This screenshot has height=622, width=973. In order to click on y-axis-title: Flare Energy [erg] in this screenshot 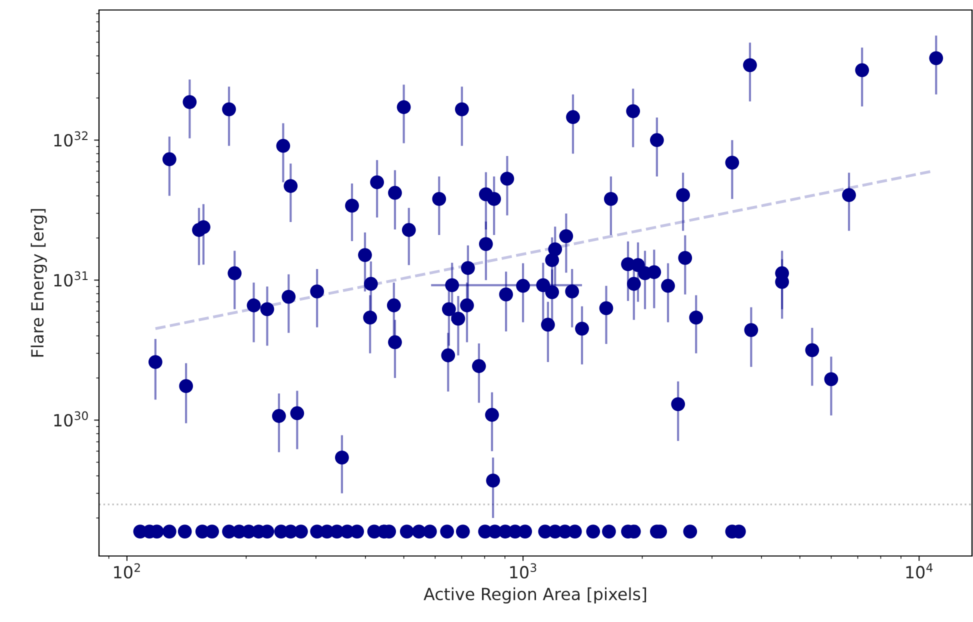, I will do `click(38, 283)`.